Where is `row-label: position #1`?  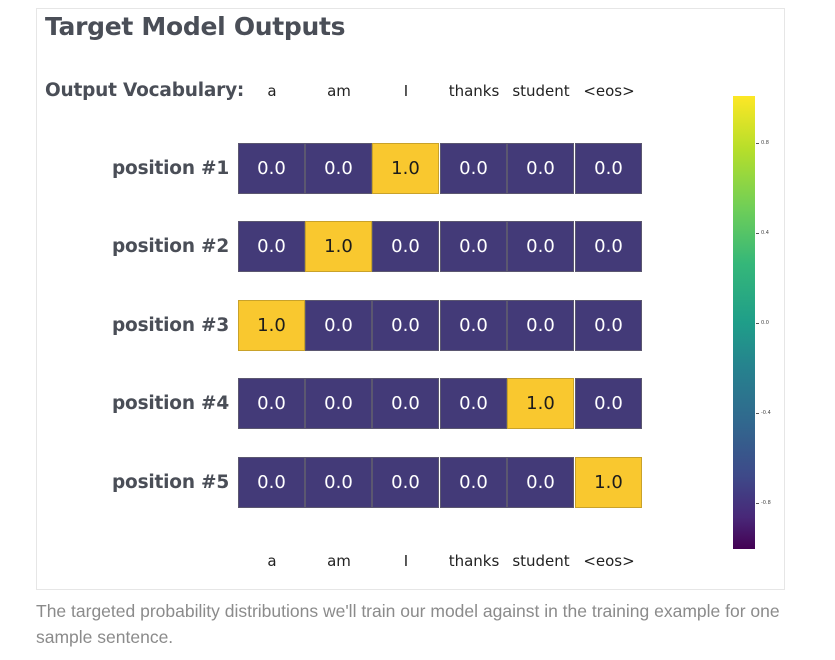 row-label: position #1 is located at coordinates (170, 168).